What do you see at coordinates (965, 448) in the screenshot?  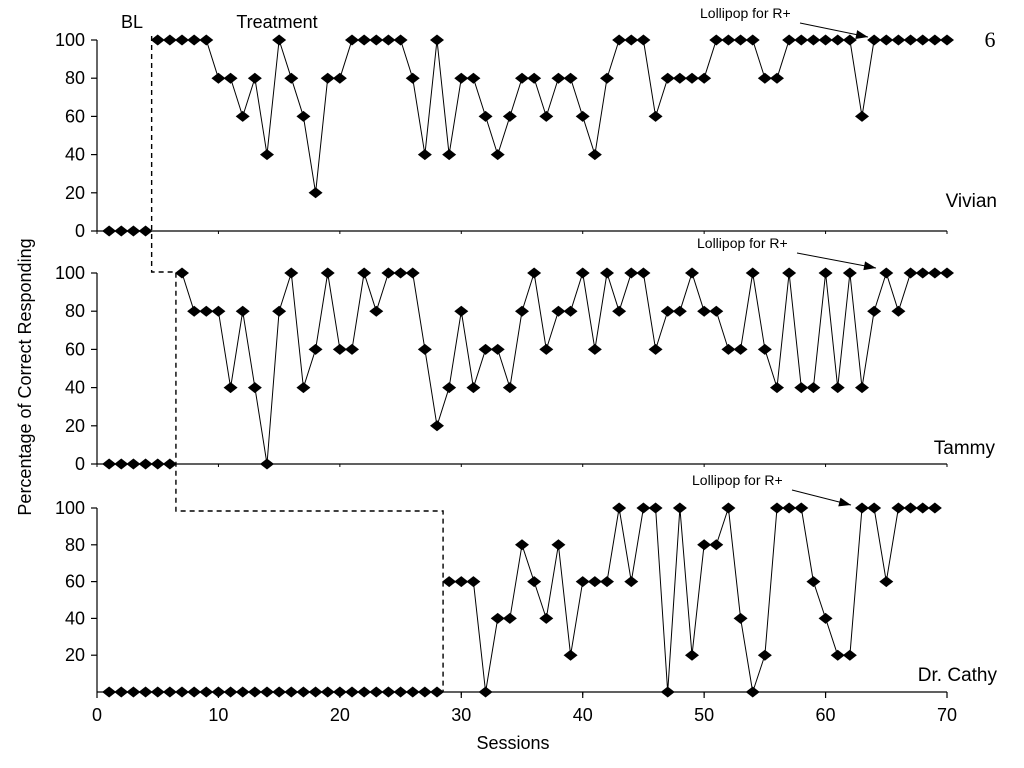 I see `participant-name: Tammy` at bounding box center [965, 448].